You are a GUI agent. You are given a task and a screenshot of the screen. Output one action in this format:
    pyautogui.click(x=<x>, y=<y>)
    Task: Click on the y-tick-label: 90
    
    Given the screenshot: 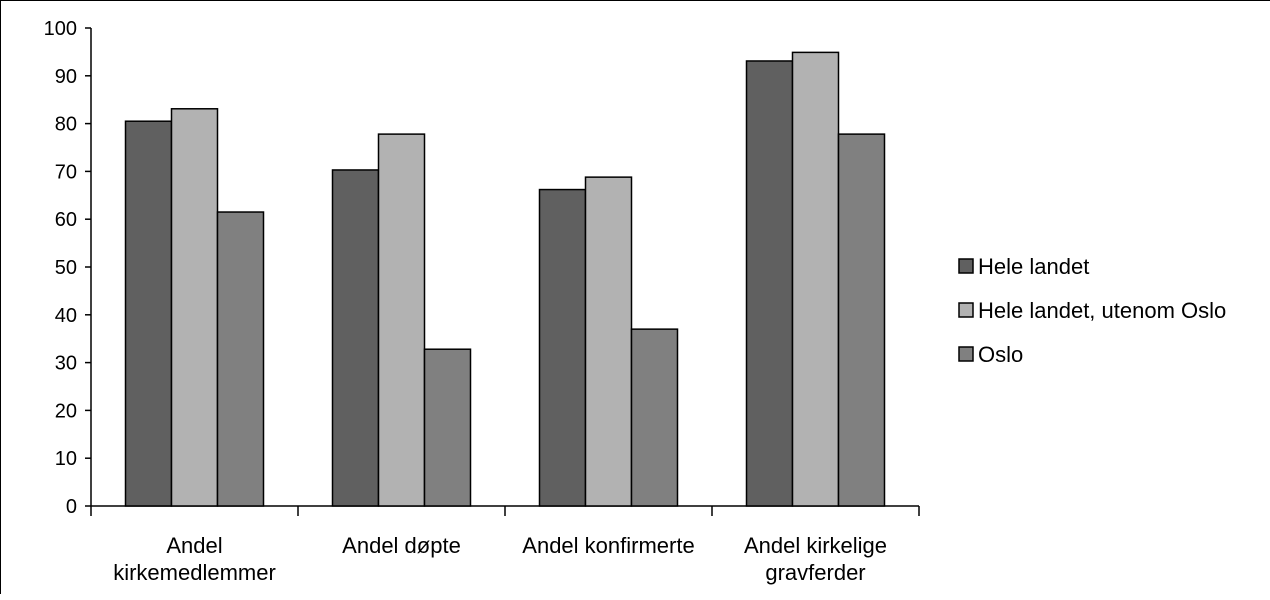 What is the action you would take?
    pyautogui.click(x=66, y=77)
    